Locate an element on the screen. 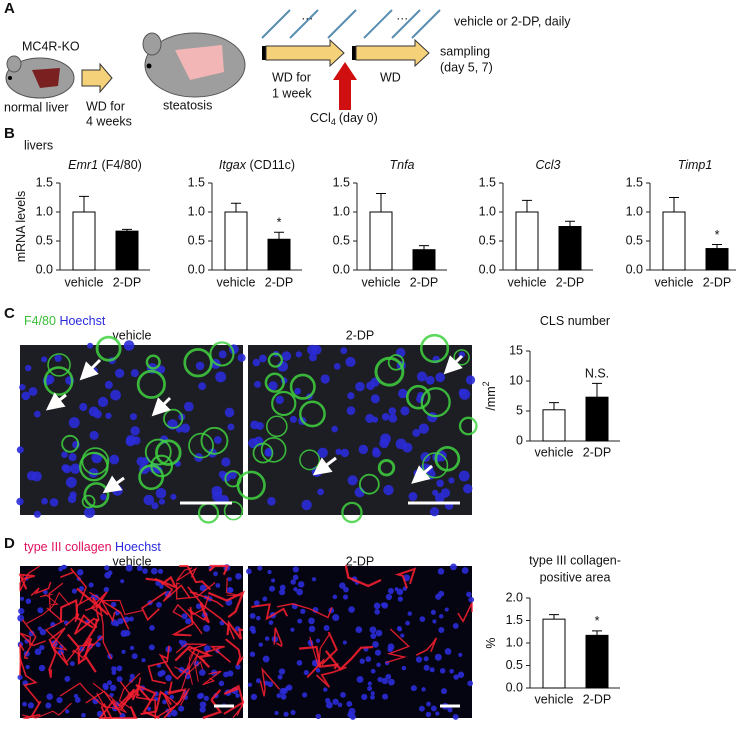  y-tick-label: 1.0 is located at coordinates (341, 211).